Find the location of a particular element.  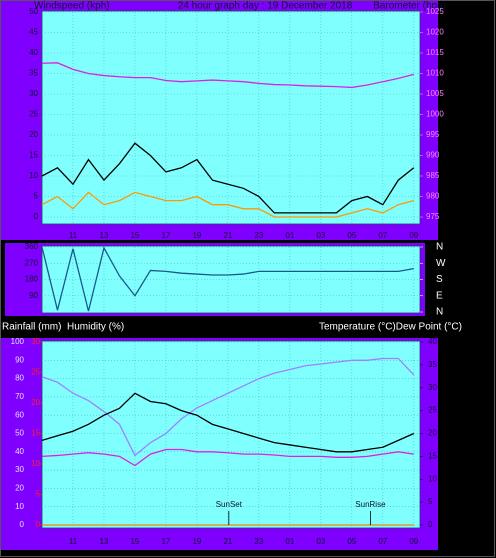

y2-tick-label: 10 is located at coordinates (432, 478).